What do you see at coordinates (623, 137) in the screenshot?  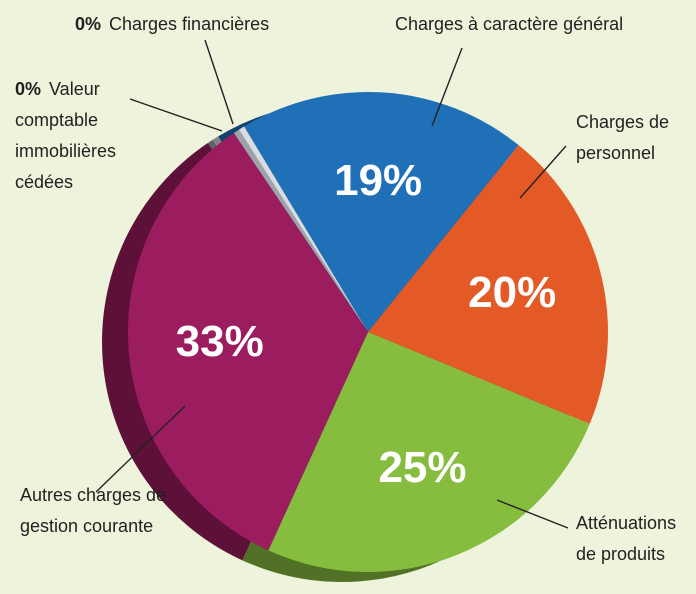 I see `category-label: Charges de personnel` at bounding box center [623, 137].